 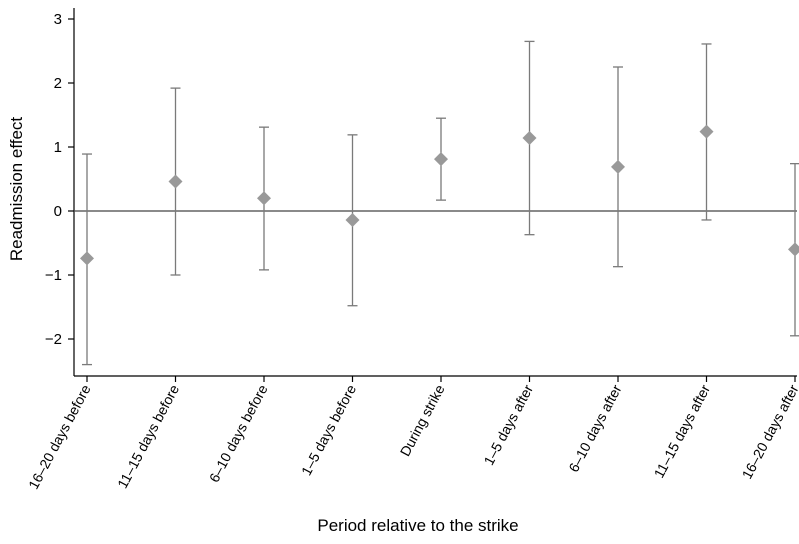 What do you see at coordinates (59, 437) in the screenshot?
I see `x-tick-label: 16–20 days before` at bounding box center [59, 437].